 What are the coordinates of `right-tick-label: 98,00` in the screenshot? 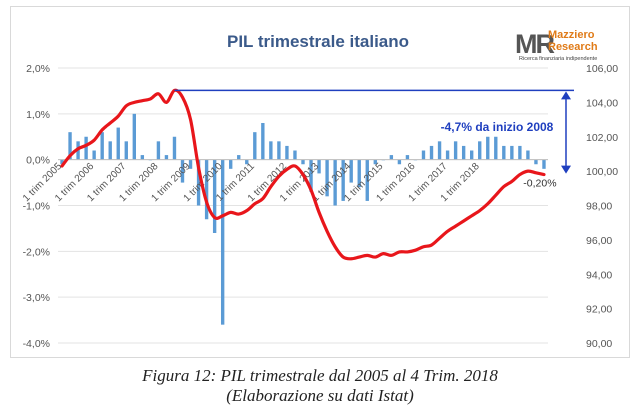 It's located at (599, 207).